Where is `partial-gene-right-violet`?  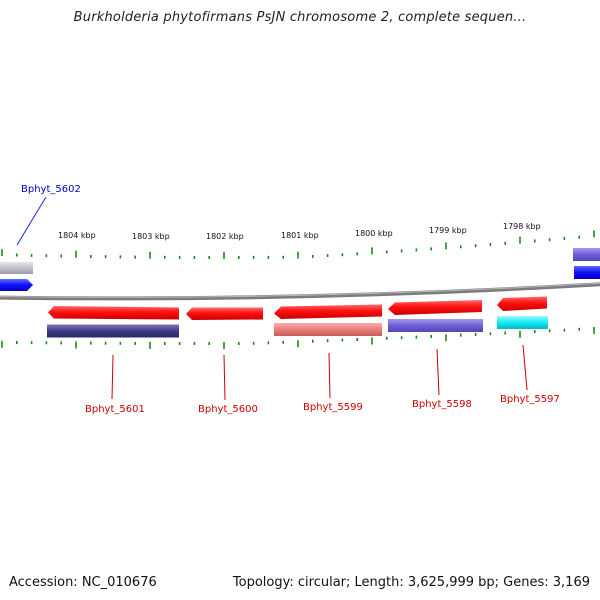 partial-gene-right-violet is located at coordinates (586, 254).